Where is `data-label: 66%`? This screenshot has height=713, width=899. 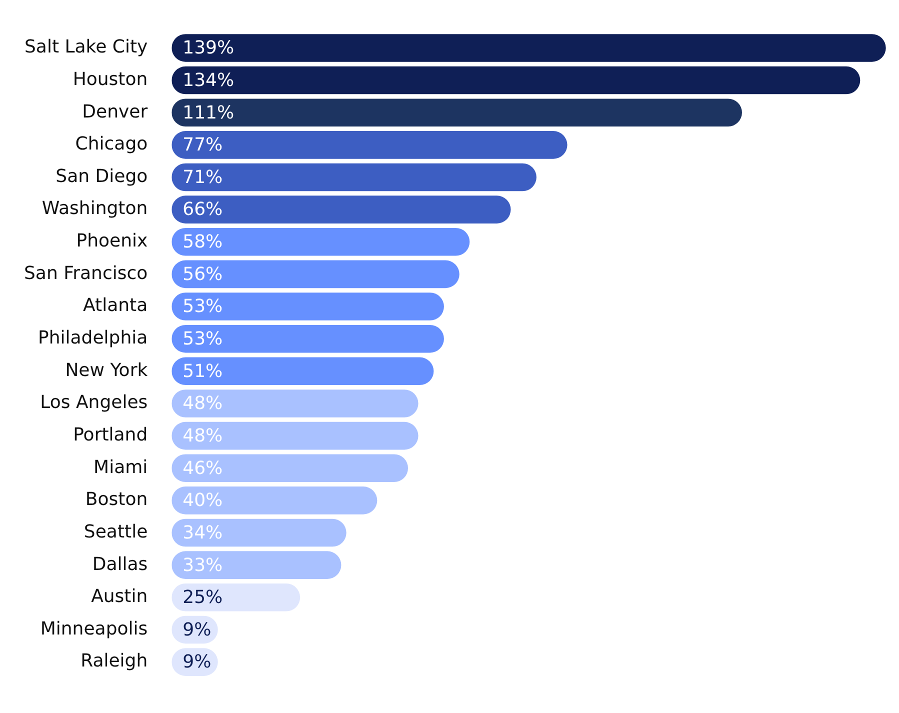 data-label: 66% is located at coordinates (202, 209).